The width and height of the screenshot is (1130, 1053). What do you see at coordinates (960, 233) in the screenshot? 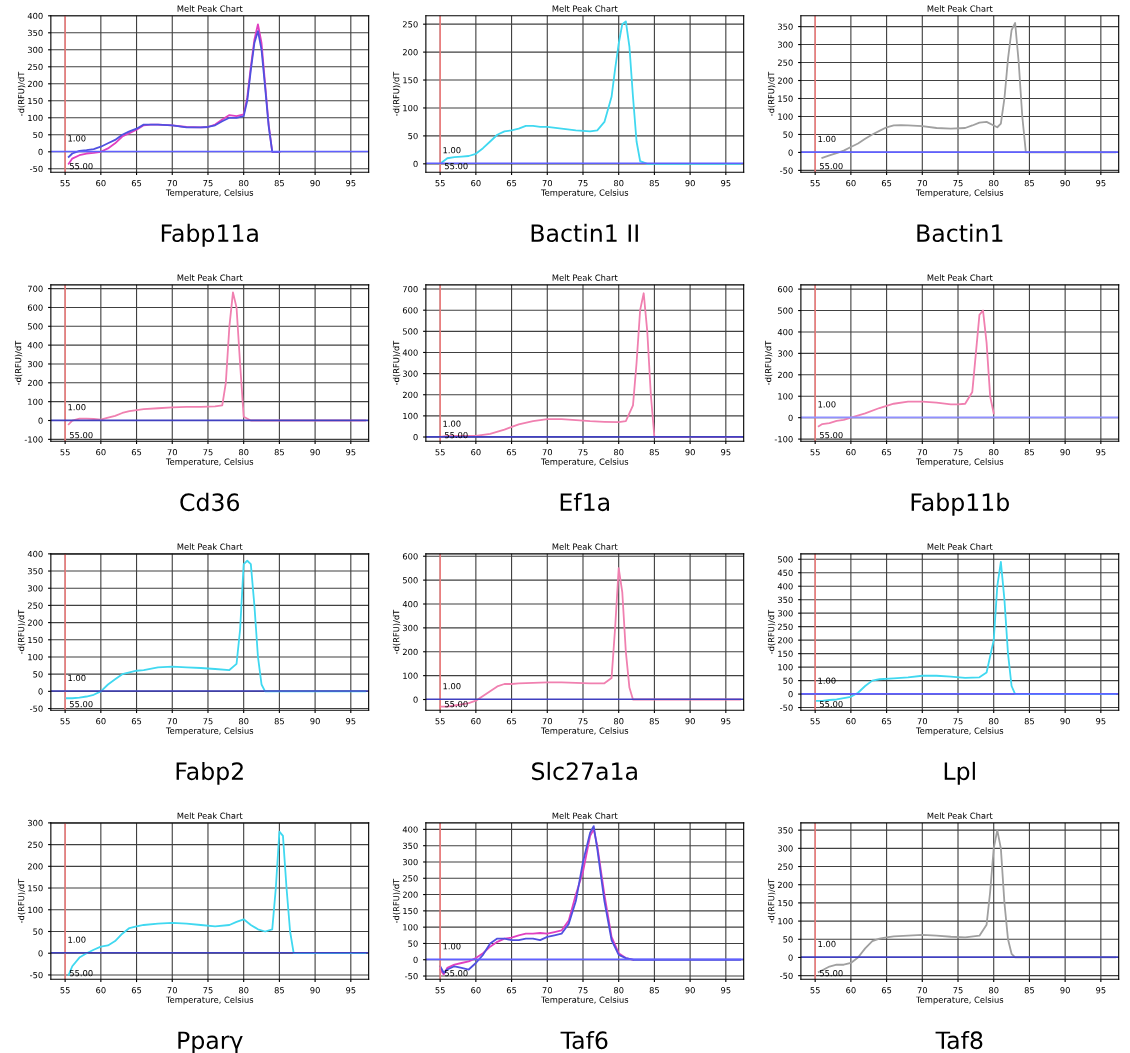
I see `text: Bactin1` at bounding box center [960, 233].